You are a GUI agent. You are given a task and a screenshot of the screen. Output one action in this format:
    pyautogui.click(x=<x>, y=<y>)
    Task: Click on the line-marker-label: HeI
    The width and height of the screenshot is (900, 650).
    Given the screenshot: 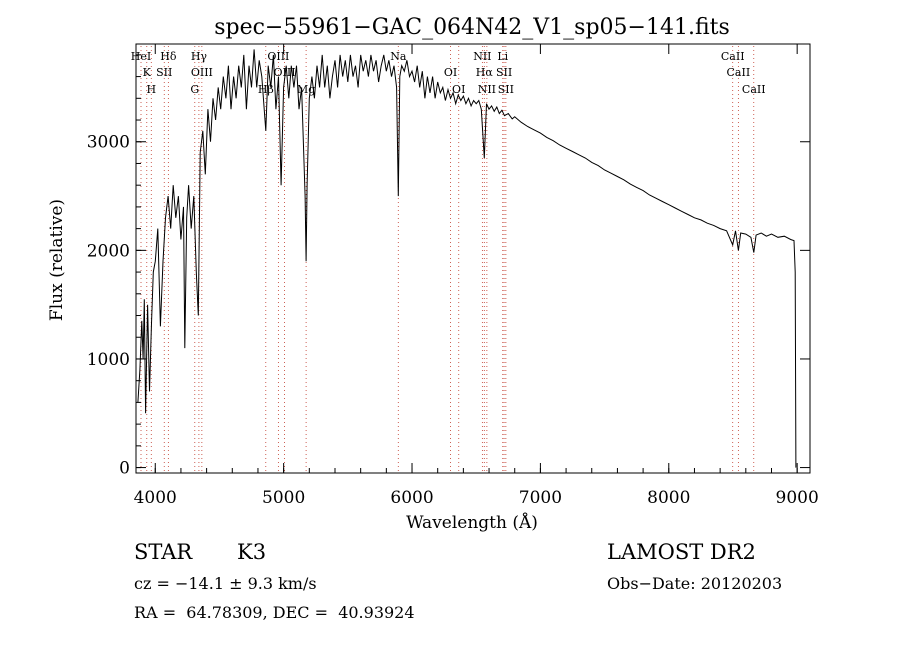 What is the action you would take?
    pyautogui.click(x=141, y=56)
    